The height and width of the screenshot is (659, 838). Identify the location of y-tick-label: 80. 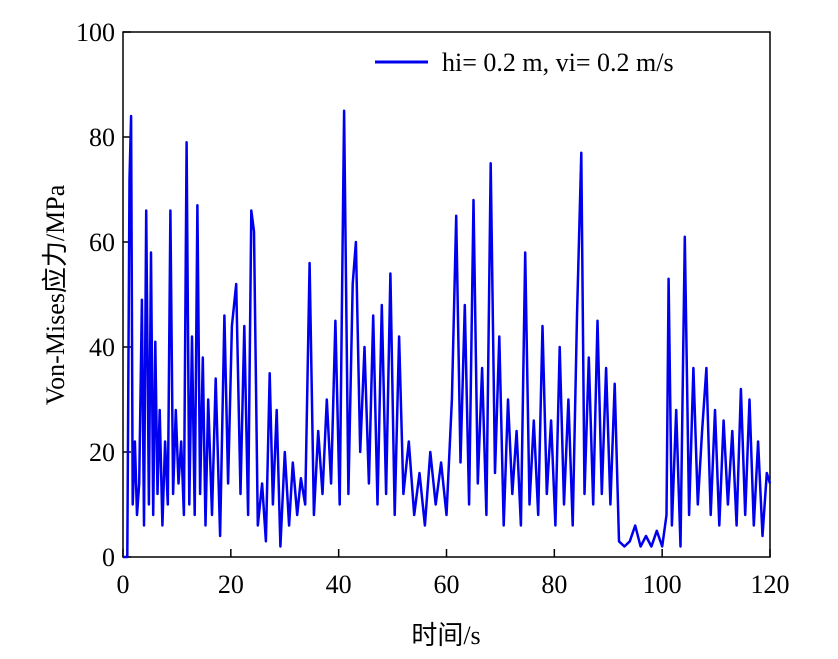
(102, 137).